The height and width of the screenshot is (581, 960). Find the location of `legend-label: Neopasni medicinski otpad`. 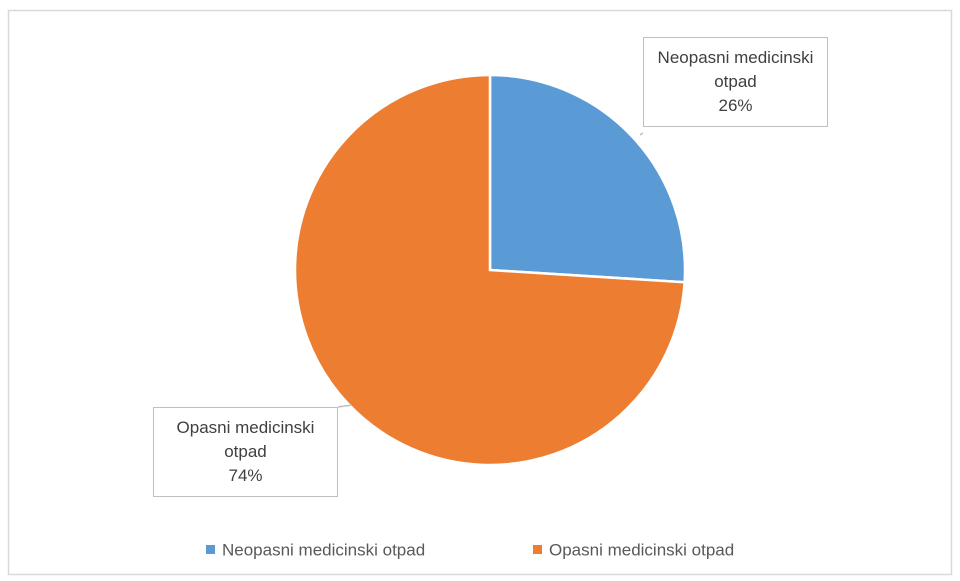

legend-label: Neopasni medicinski otpad is located at coordinates (323, 549).